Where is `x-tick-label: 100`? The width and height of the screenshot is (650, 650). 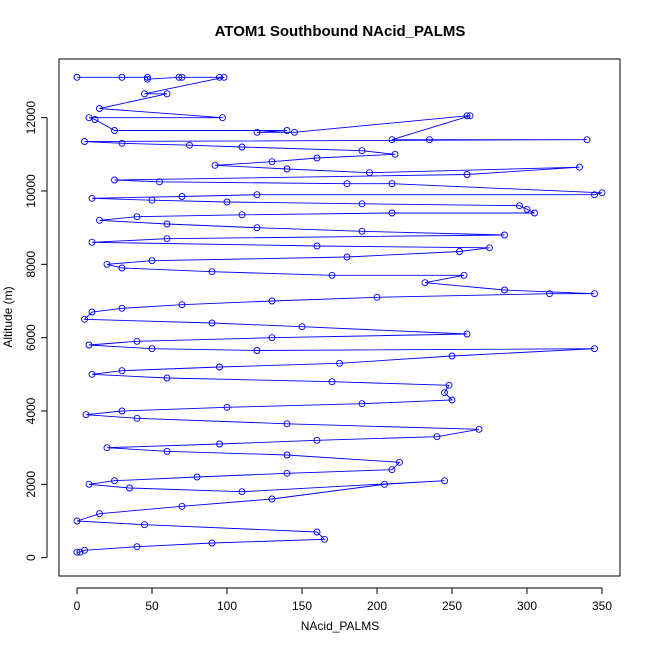 x-tick-label: 100 is located at coordinates (227, 606).